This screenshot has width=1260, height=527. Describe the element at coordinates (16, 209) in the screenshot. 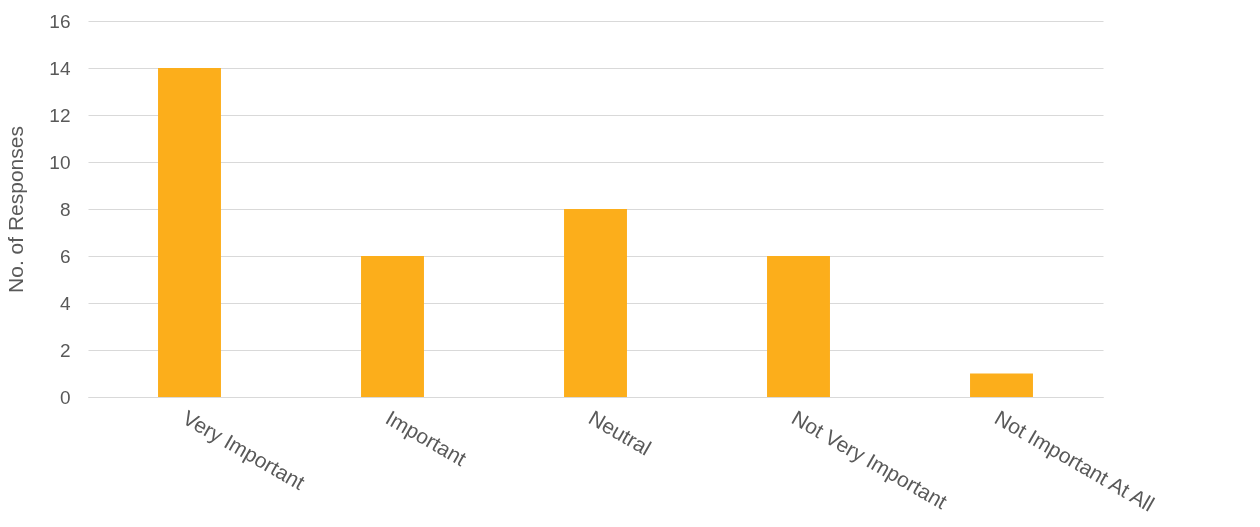

I see `y-axis-title: No. of Responses` at that location.